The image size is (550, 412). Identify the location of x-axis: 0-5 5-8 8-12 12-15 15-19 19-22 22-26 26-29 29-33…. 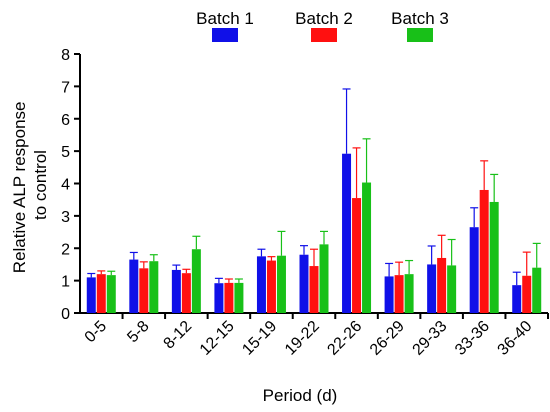
(314, 335).